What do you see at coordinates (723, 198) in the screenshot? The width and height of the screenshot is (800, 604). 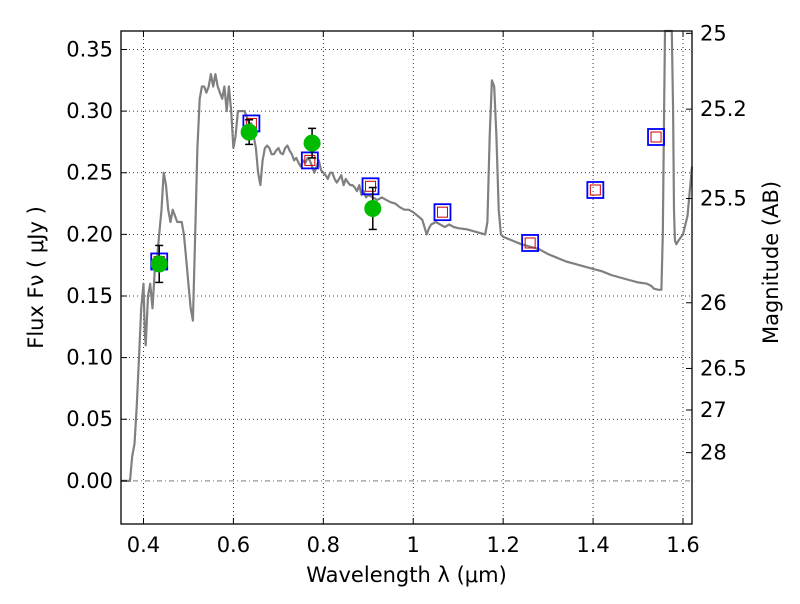 I see `mag-tick-label: 25.5` at bounding box center [723, 198].